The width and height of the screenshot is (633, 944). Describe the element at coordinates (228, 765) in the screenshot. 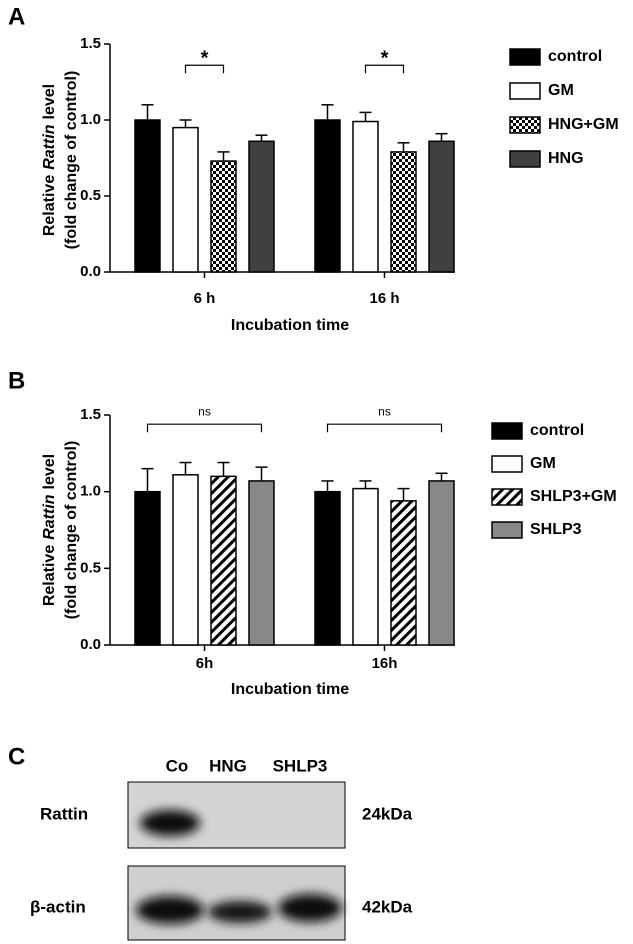

I see `lane-label: HNG` at that location.